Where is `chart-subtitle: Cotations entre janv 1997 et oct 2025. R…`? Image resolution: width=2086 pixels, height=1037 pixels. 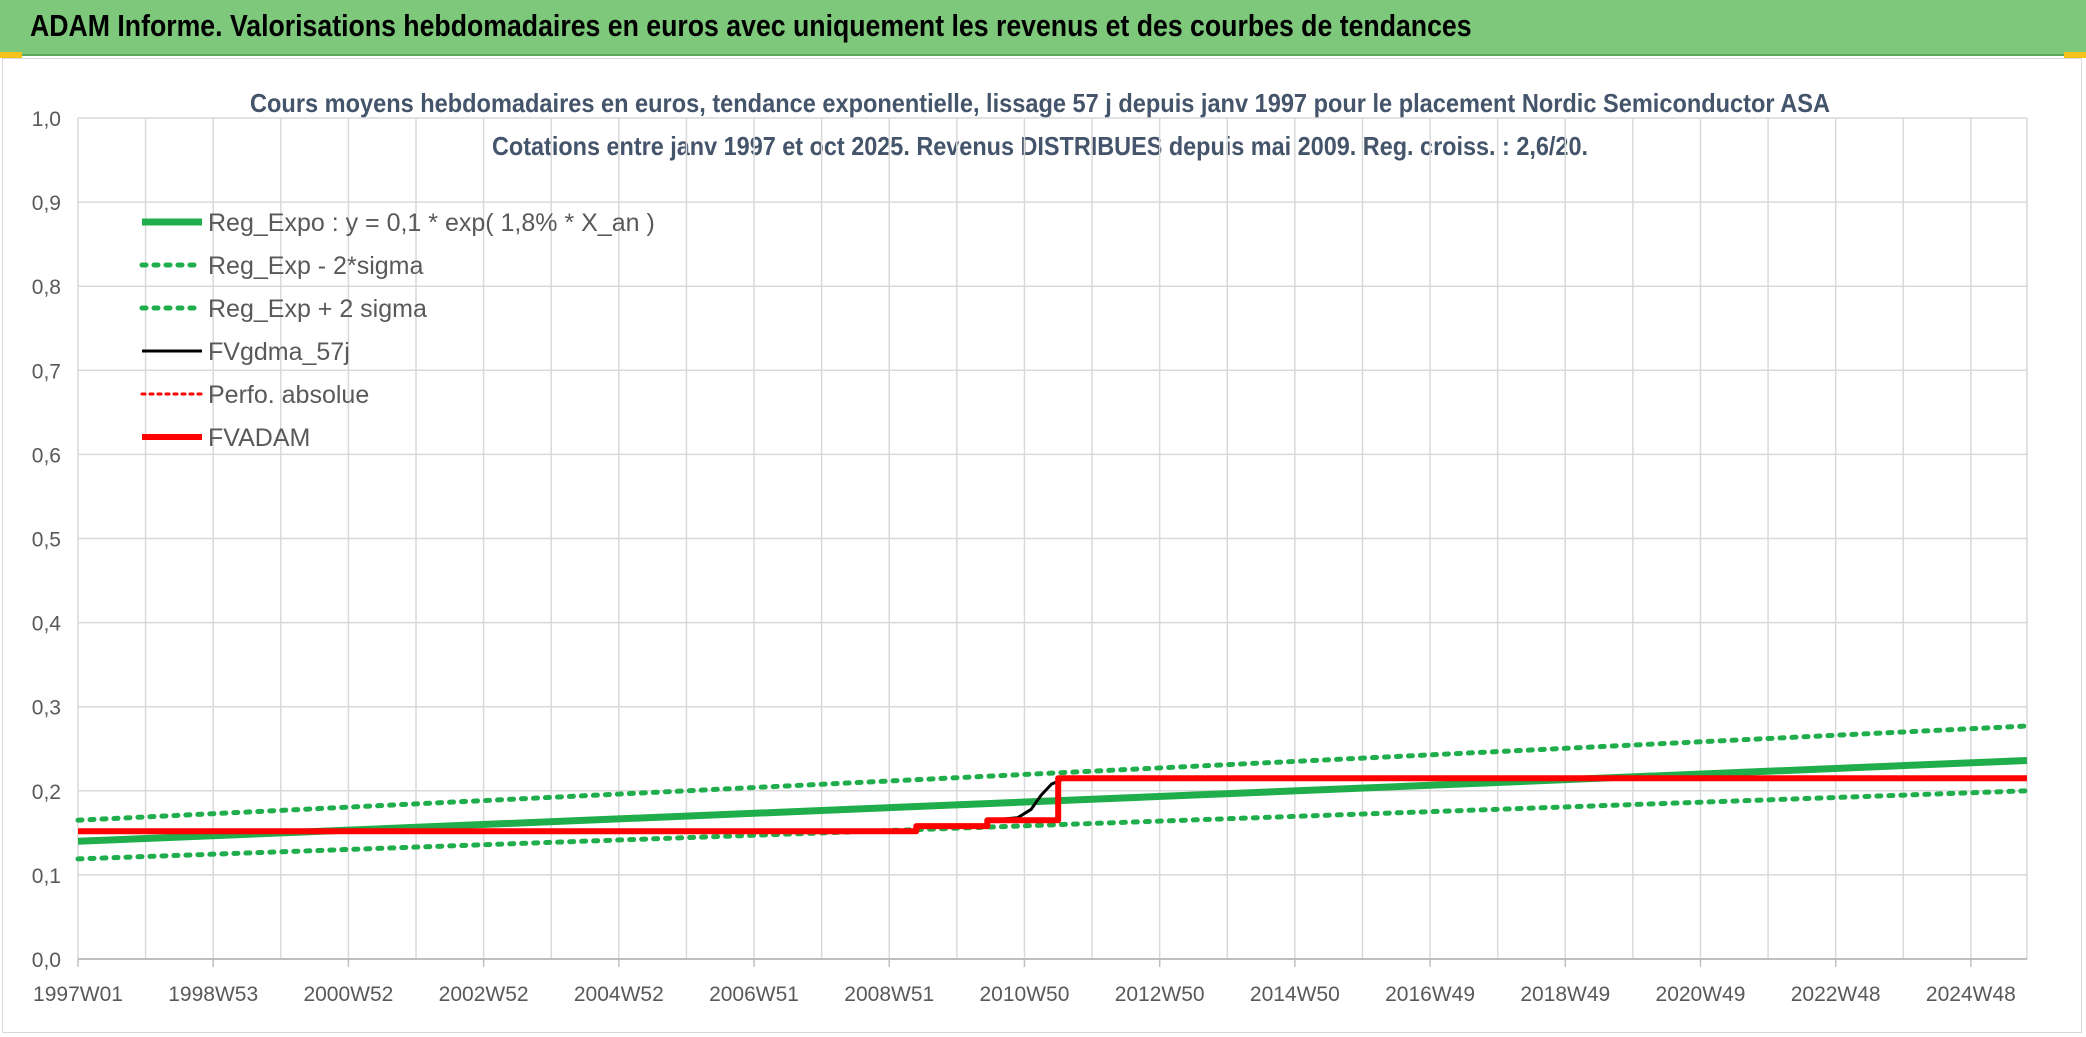 chart-subtitle: Cotations entre janv 1997 et oct 2025. R… is located at coordinates (1040, 146).